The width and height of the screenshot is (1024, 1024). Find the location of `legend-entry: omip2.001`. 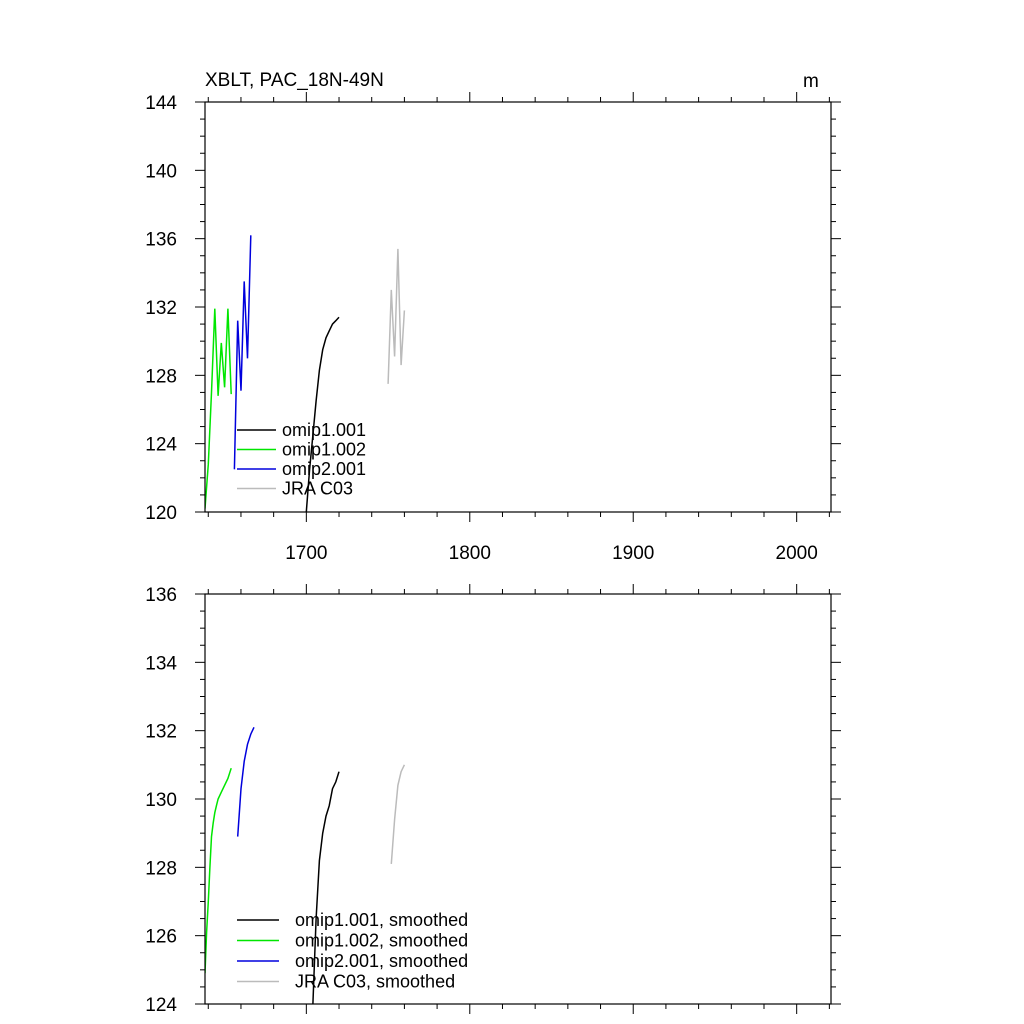

legend-entry: omip2.001 is located at coordinates (324, 469).